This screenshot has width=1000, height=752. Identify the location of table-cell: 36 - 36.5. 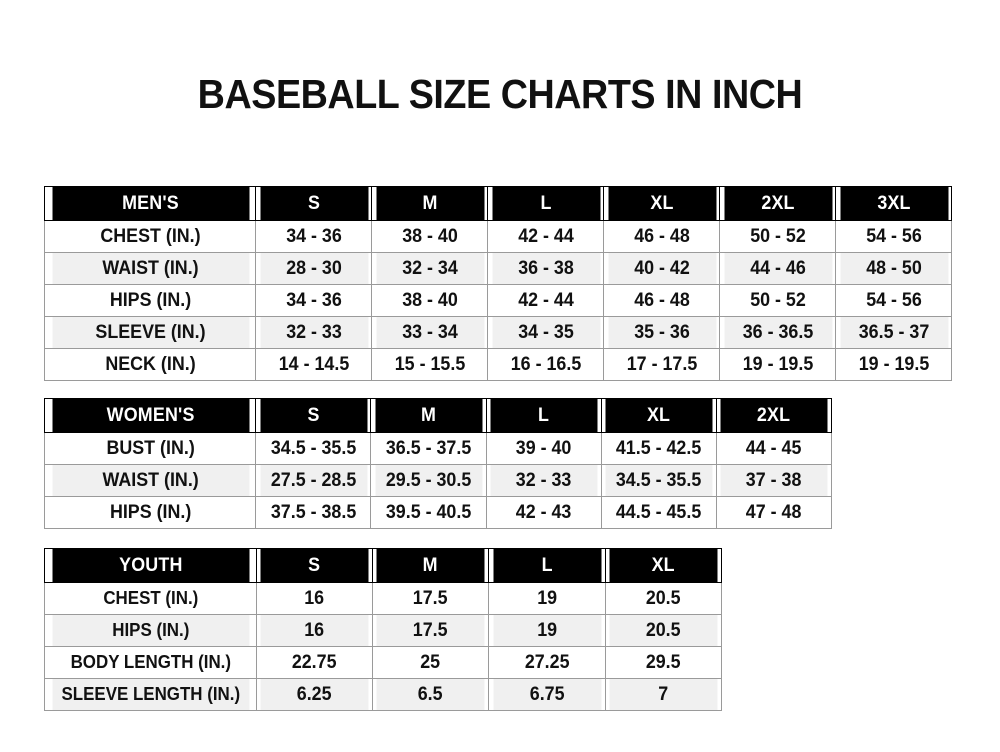
(777, 332).